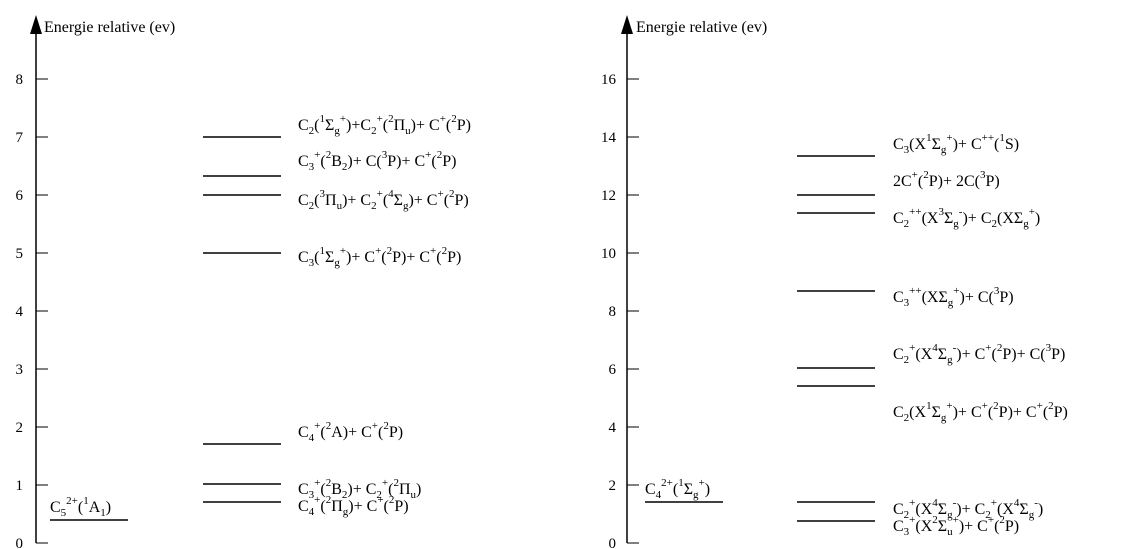  Describe the element at coordinates (109, 27) in the screenshot. I see `y-axis-title-left: Energie relative (ev)` at that location.